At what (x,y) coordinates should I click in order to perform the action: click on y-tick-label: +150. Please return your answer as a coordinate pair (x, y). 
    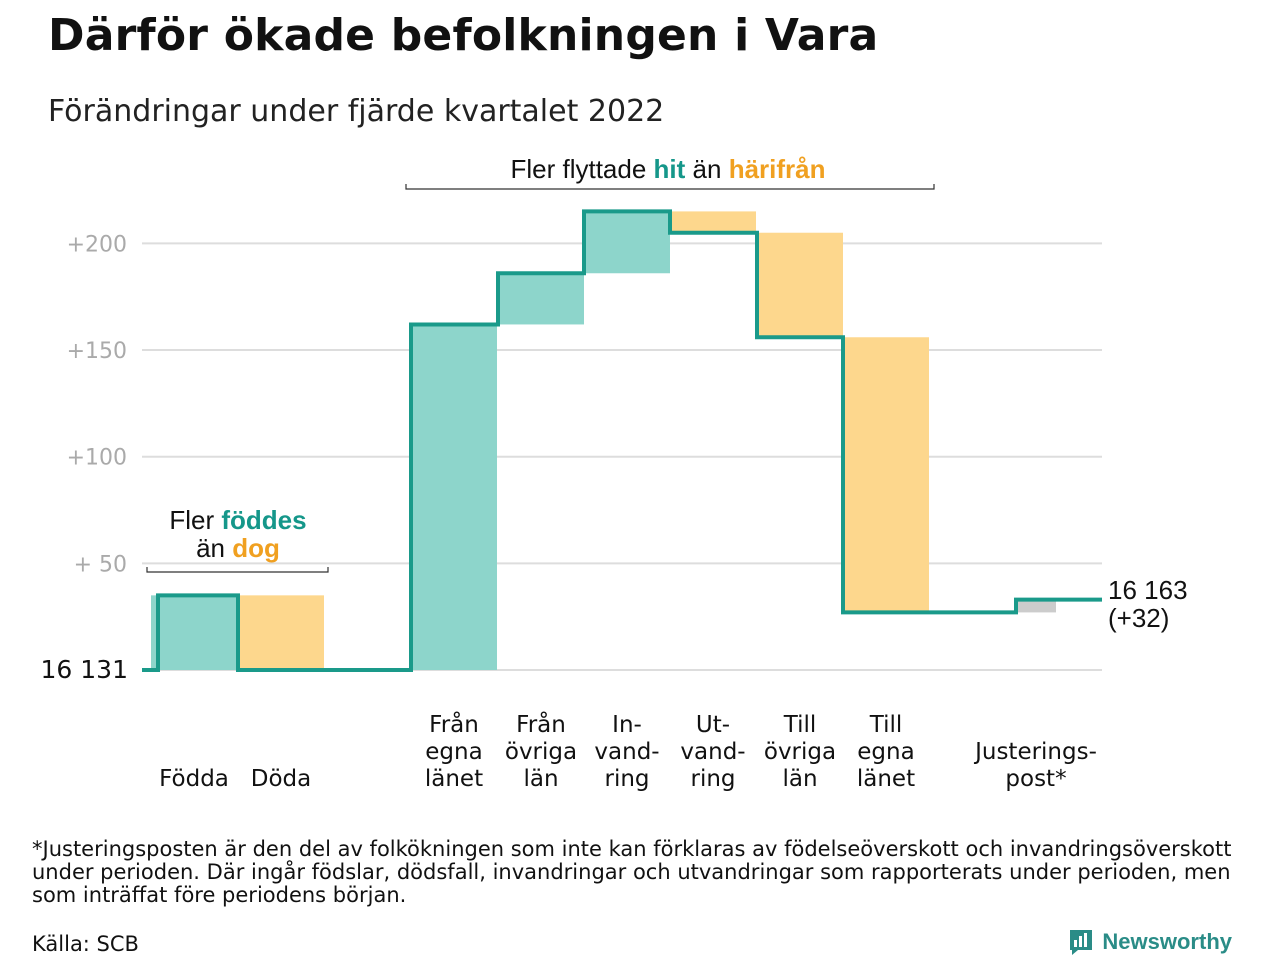
    Looking at the image, I should click on (97, 351).